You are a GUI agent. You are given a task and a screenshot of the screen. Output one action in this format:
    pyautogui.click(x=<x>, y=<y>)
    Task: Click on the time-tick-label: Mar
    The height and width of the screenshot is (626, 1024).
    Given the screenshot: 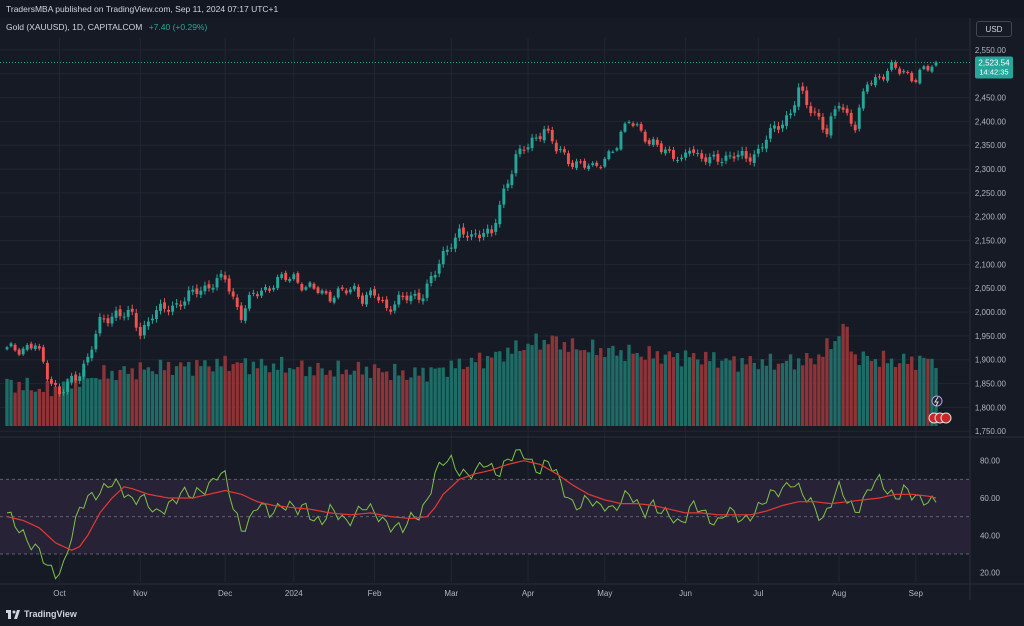 What is the action you would take?
    pyautogui.click(x=451, y=593)
    